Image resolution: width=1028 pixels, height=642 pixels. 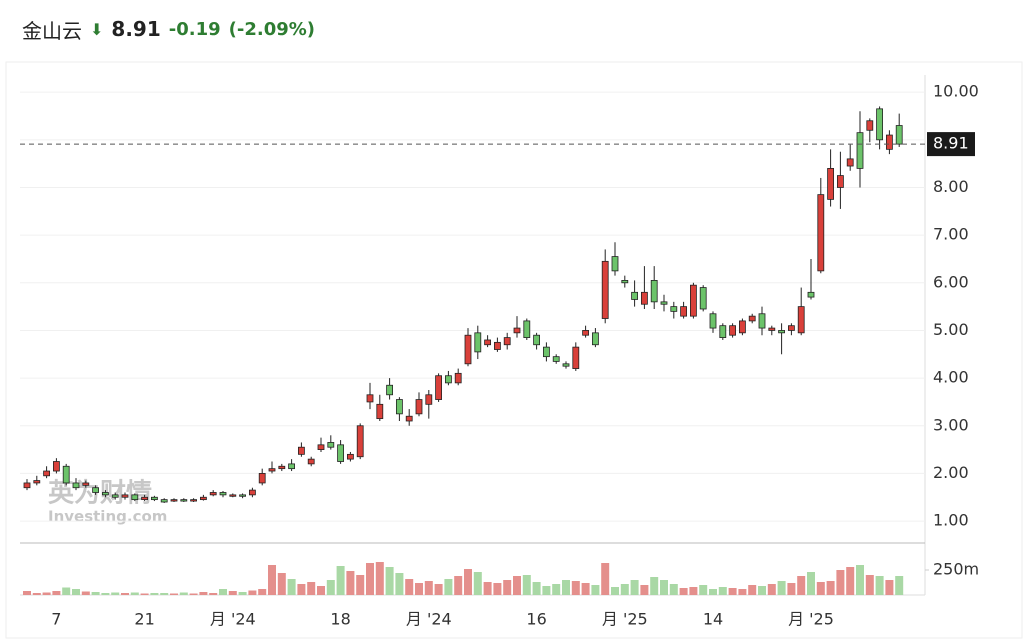 I want to click on y-tick-label: 8.00, so click(x=951, y=186).